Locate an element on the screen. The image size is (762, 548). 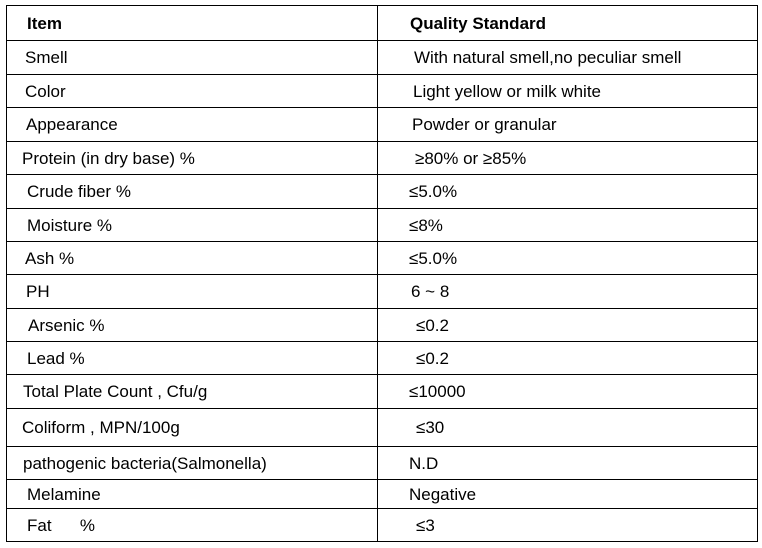
header-quality-standard: Quality Standard is located at coordinates (567, 23).